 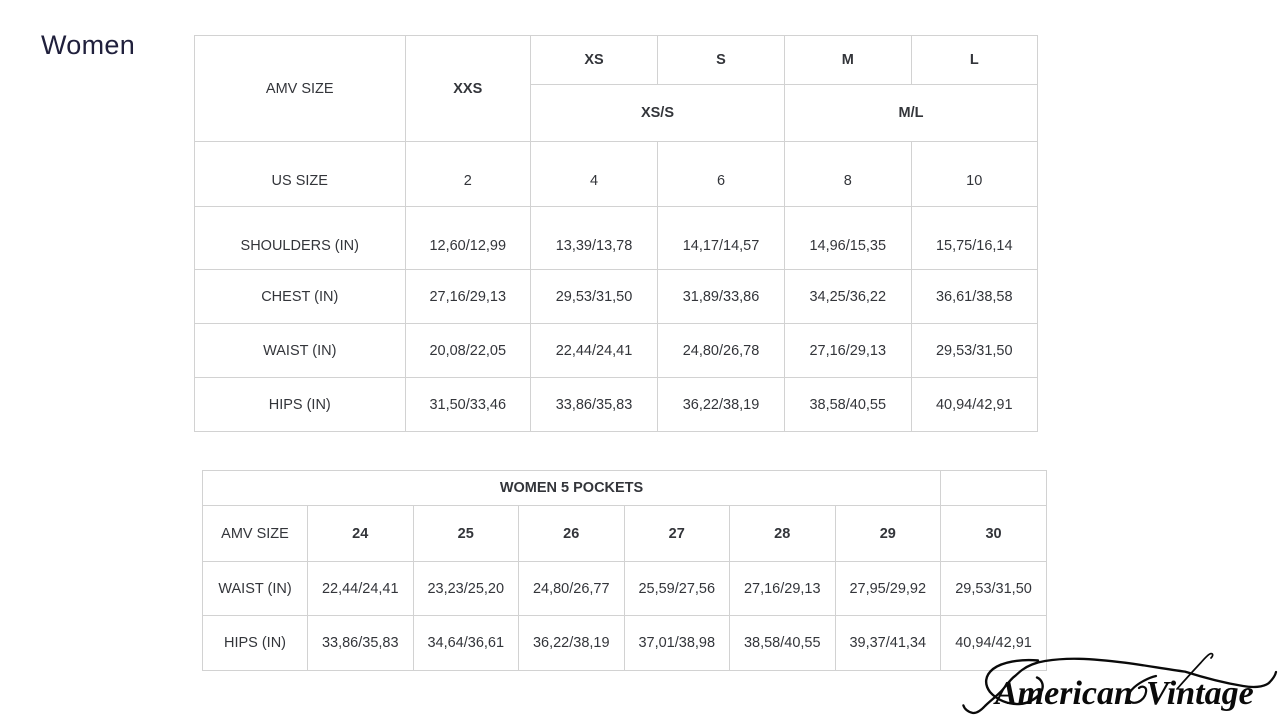 What do you see at coordinates (1200, 693) in the screenshot?
I see `svg-text: Vintage` at bounding box center [1200, 693].